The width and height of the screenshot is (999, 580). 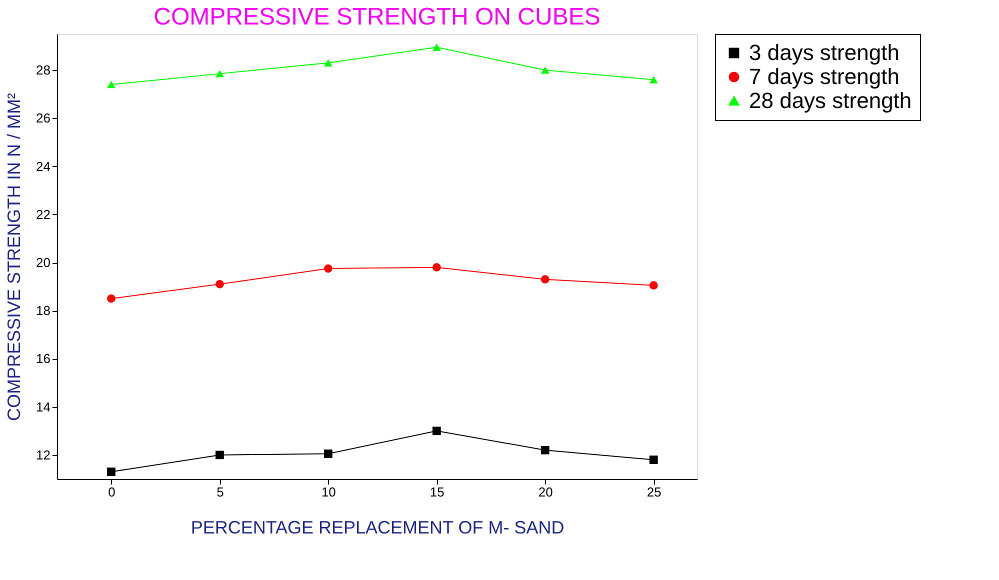 What do you see at coordinates (824, 76) in the screenshot?
I see `legend-label: 7 days strength` at bounding box center [824, 76].